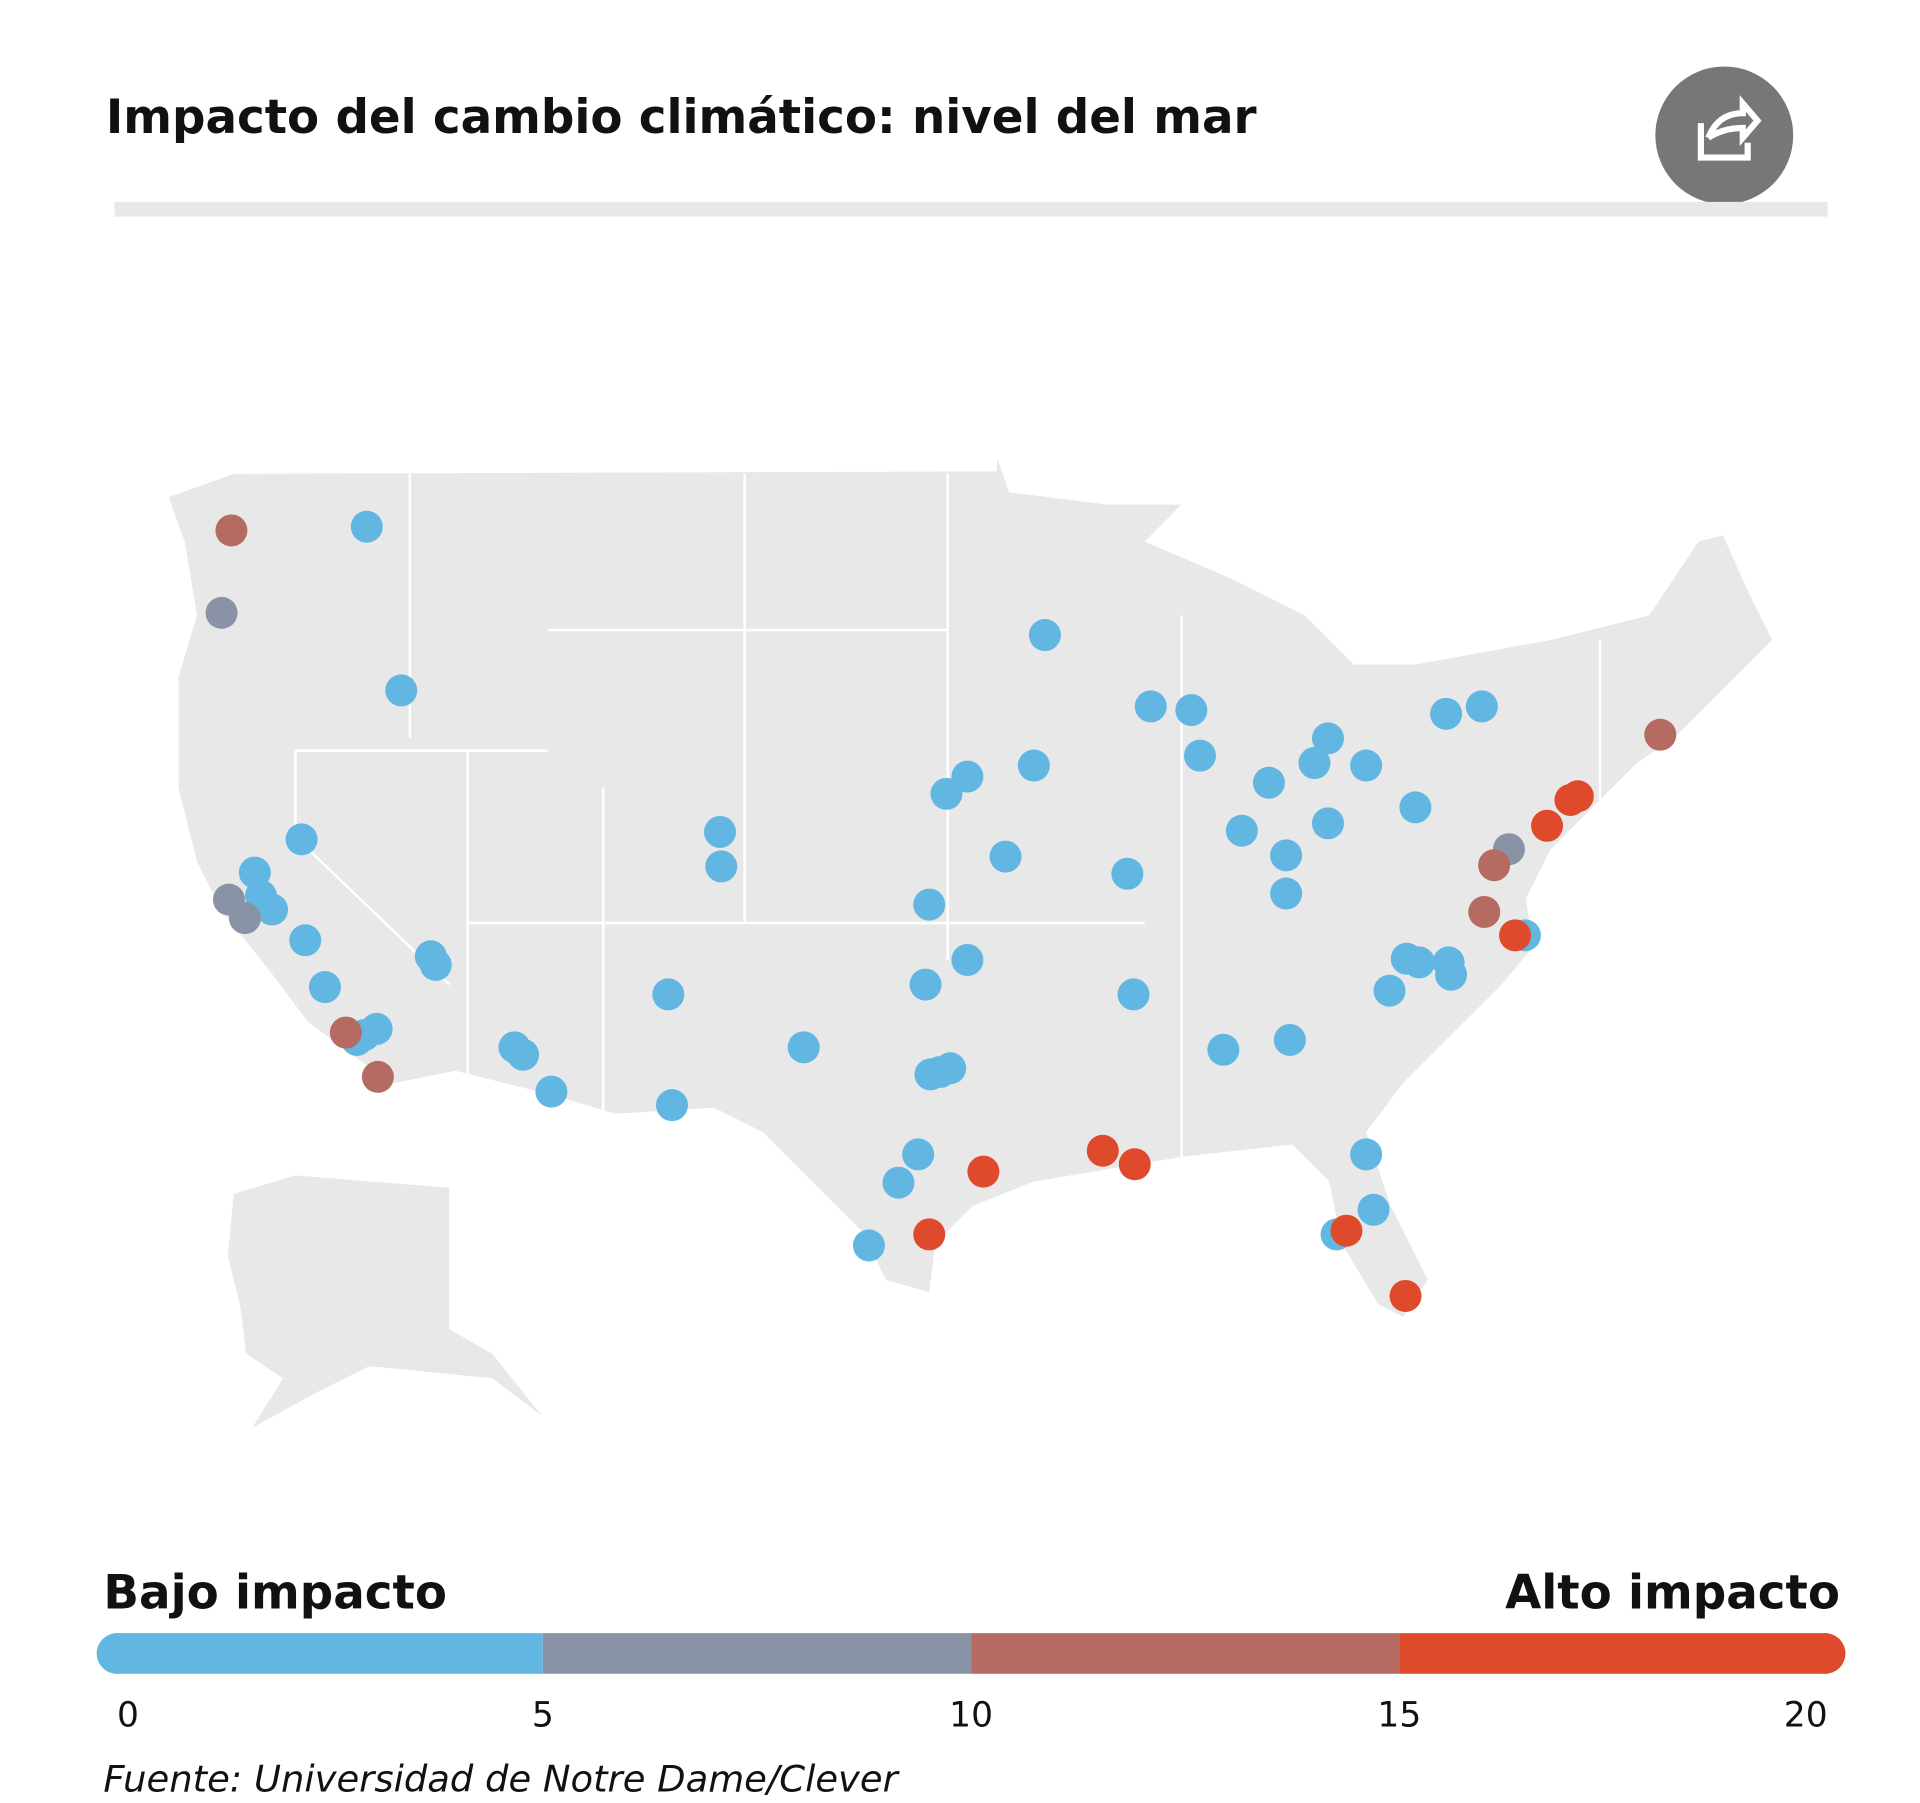  What do you see at coordinates (971, 1715) in the screenshot?
I see `colorbar-tick-label: 10` at bounding box center [971, 1715].